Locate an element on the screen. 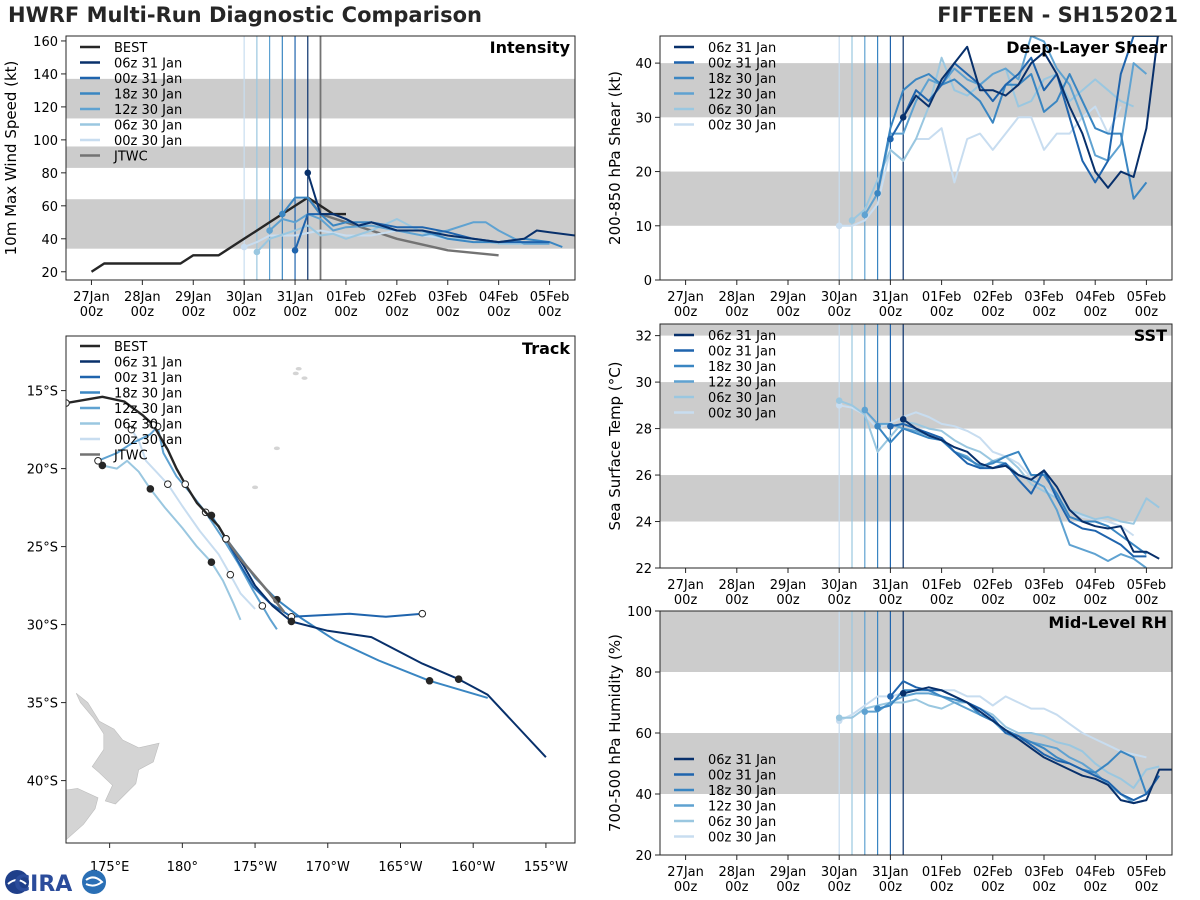 This screenshot has width=1200, height=900. intensity-series-line is located at coordinates (409, 229).